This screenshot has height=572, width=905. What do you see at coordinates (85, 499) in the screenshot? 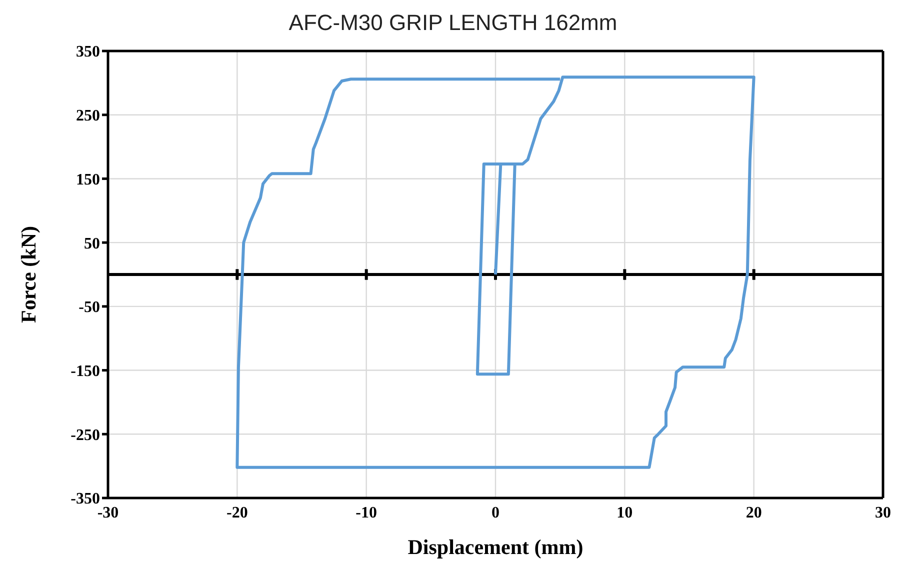
I see `y-tick-label: -350` at bounding box center [85, 499].